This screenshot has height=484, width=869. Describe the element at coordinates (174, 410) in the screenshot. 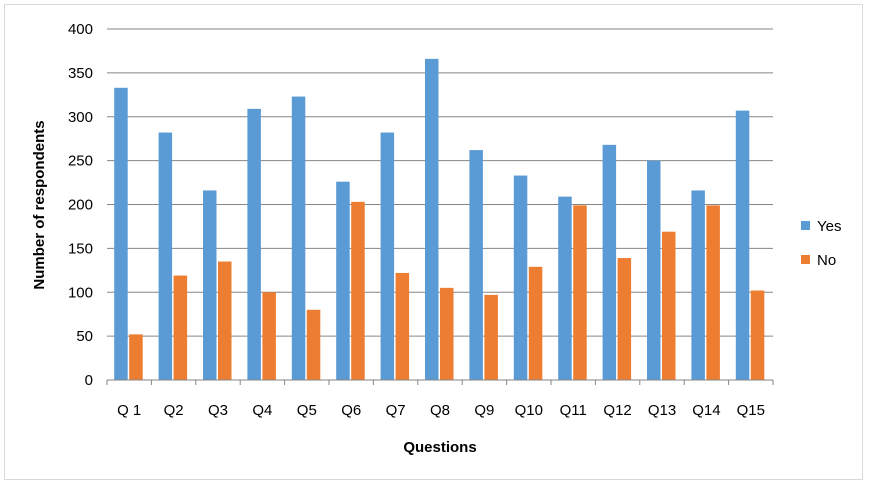

I see `x-tick-label: Q2` at that location.